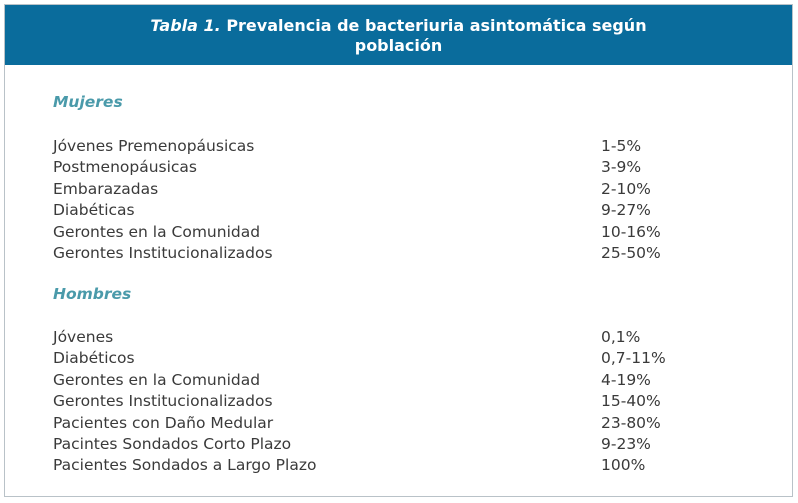 Image resolution: width=798 pixels, height=503 pixels. Describe the element at coordinates (185, 25) in the screenshot. I see `table-title-label: Tabla 1.` at that location.